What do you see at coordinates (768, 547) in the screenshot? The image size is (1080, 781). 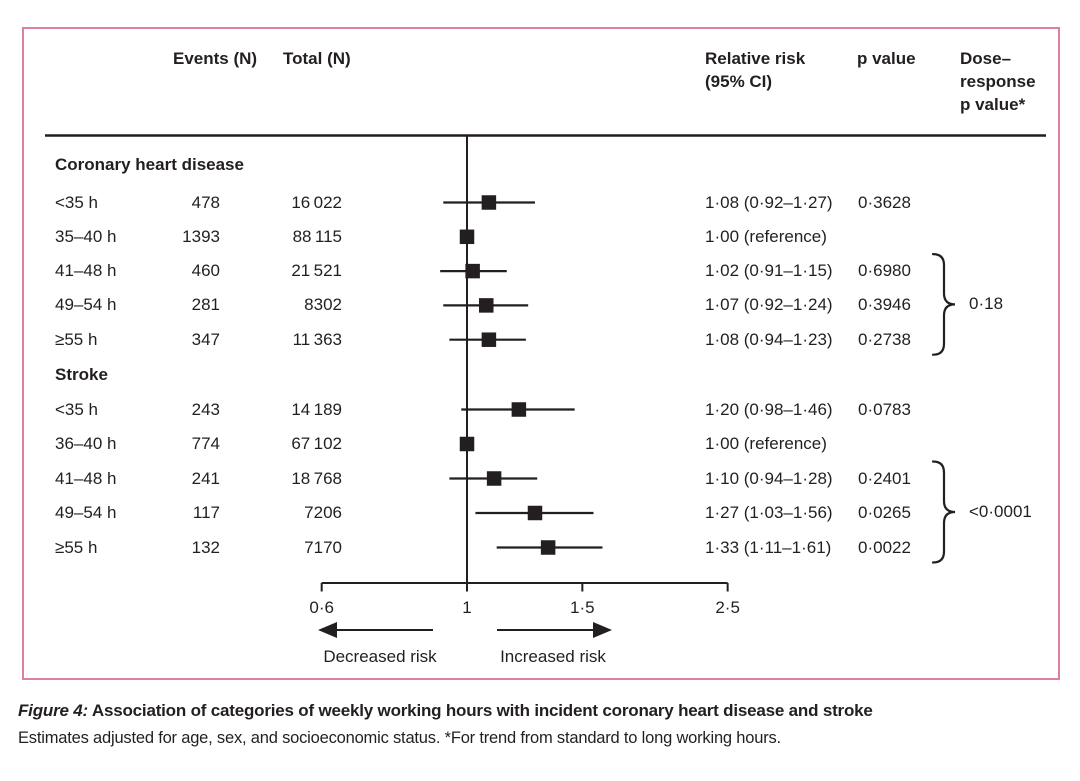 I see `row-relative-risk: 1·33 (1·11–1·61)` at bounding box center [768, 547].